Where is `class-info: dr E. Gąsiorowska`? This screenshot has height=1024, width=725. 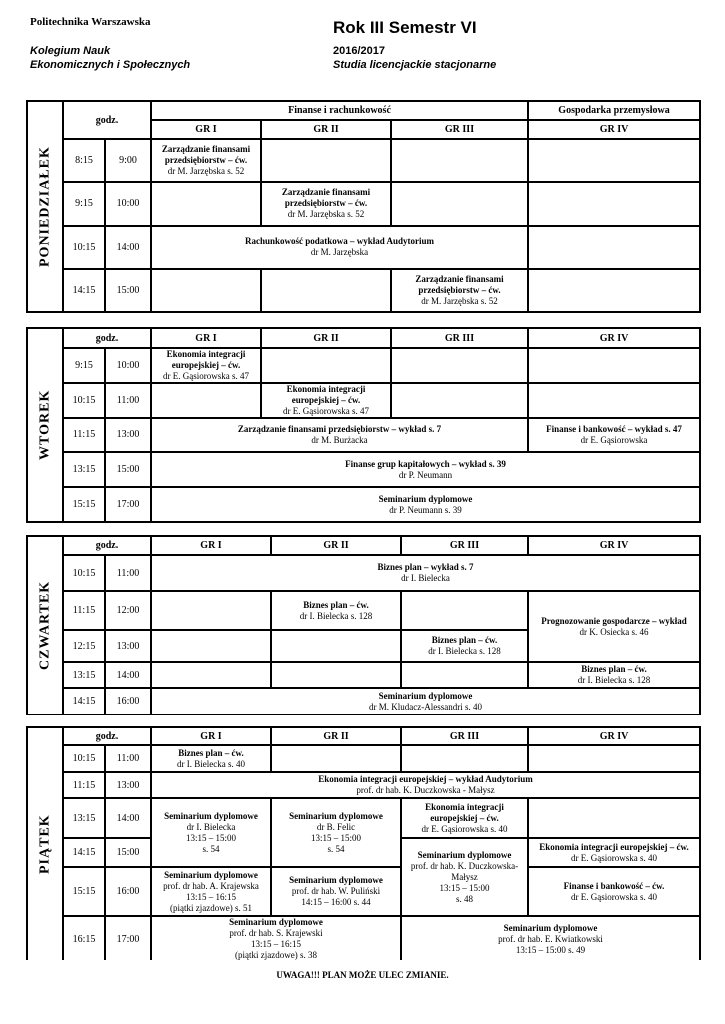
class-info: dr E. Gąsiorowska is located at coordinates (614, 439).